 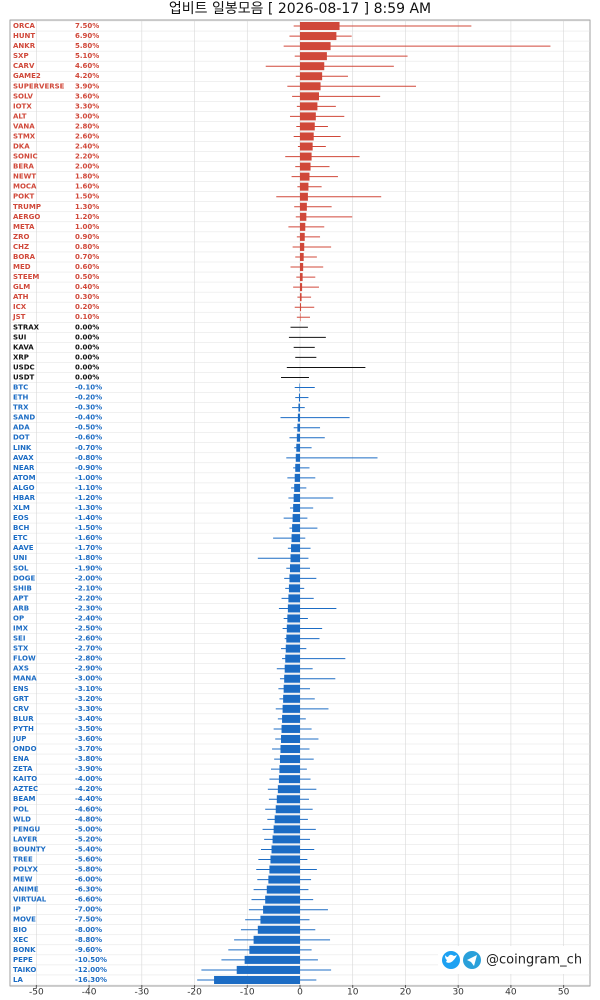 What do you see at coordinates (451, 958) in the screenshot?
I see `twitter-glyph` at bounding box center [451, 958].